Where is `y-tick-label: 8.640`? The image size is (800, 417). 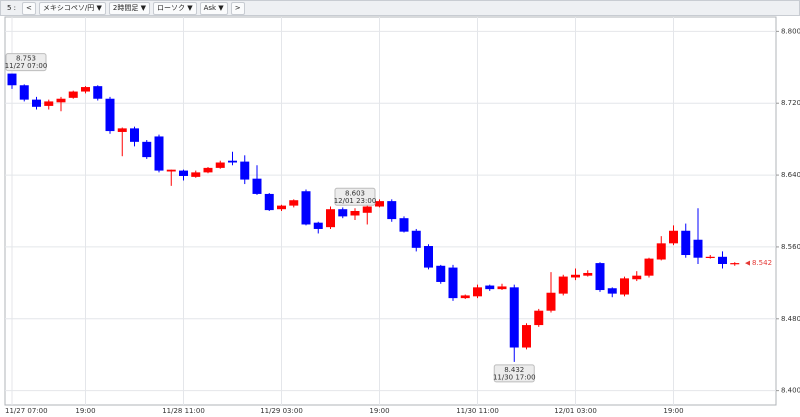 y-tick-label: 8.640 is located at coordinates (790, 175).